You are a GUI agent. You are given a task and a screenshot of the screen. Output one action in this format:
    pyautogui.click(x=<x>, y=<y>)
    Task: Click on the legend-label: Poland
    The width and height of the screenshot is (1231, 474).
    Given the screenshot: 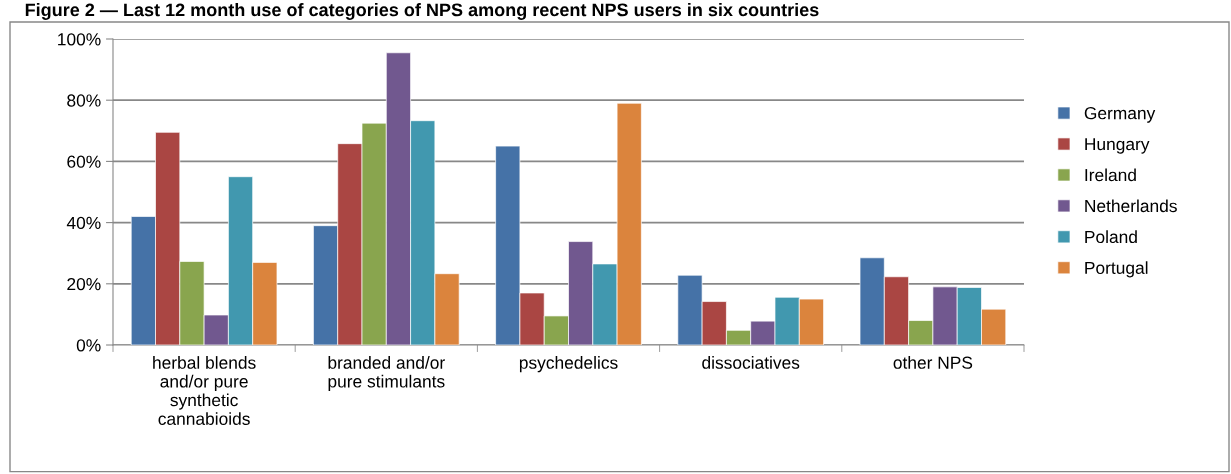 What is the action you would take?
    pyautogui.click(x=1111, y=237)
    